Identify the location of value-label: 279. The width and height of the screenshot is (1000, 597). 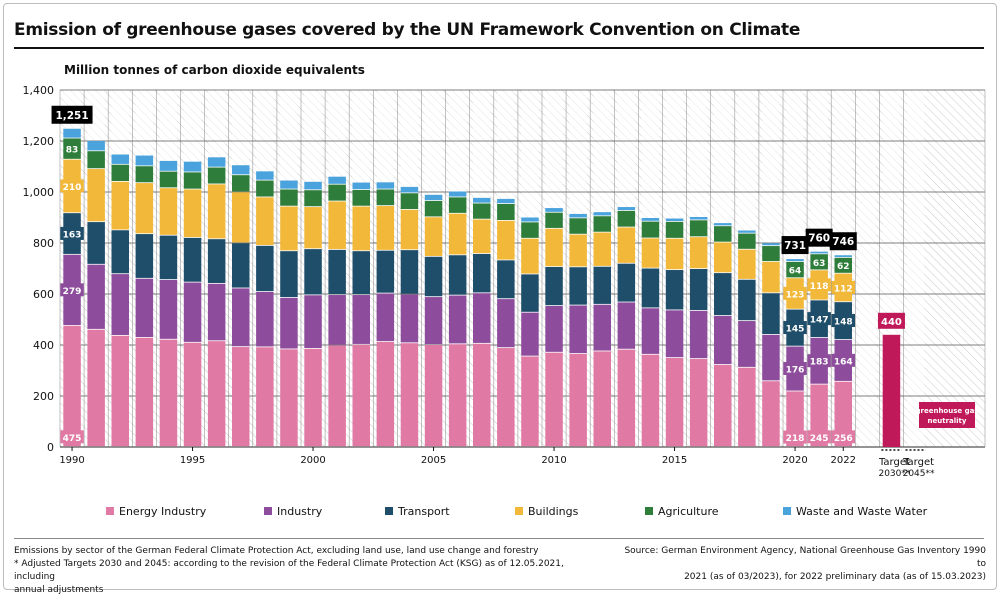
(72, 292).